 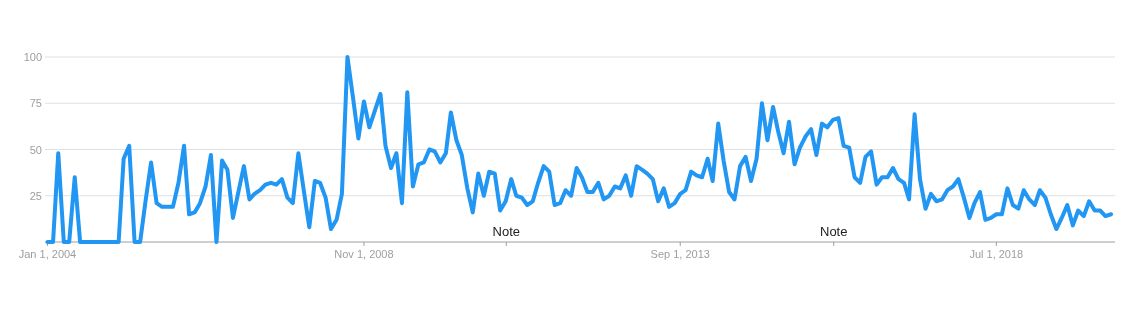 I want to click on x-tick-label: Nov 1, 2008, so click(x=364, y=254).